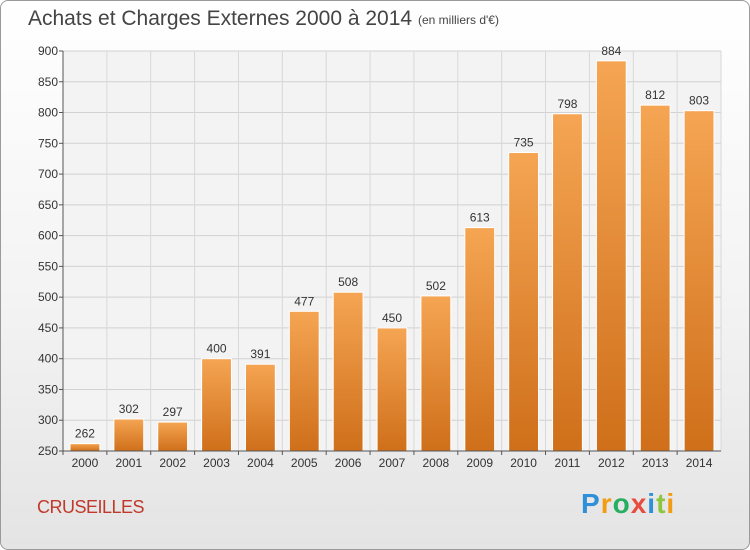  Describe the element at coordinates (172, 463) in the screenshot. I see `x-tick-label: 2002` at that location.